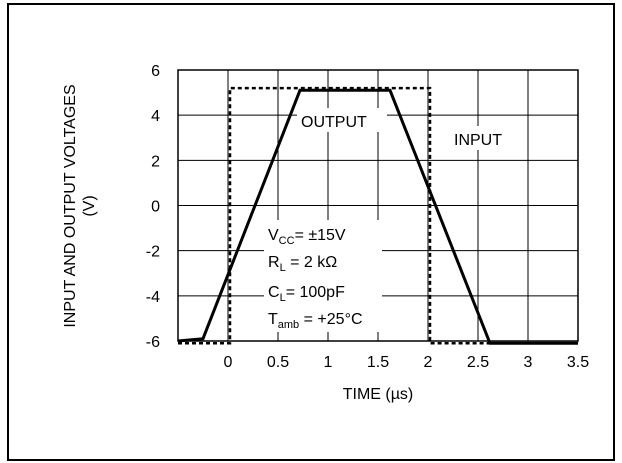 This screenshot has width=622, height=463. I want to click on input-label-background, so click(484, 138).